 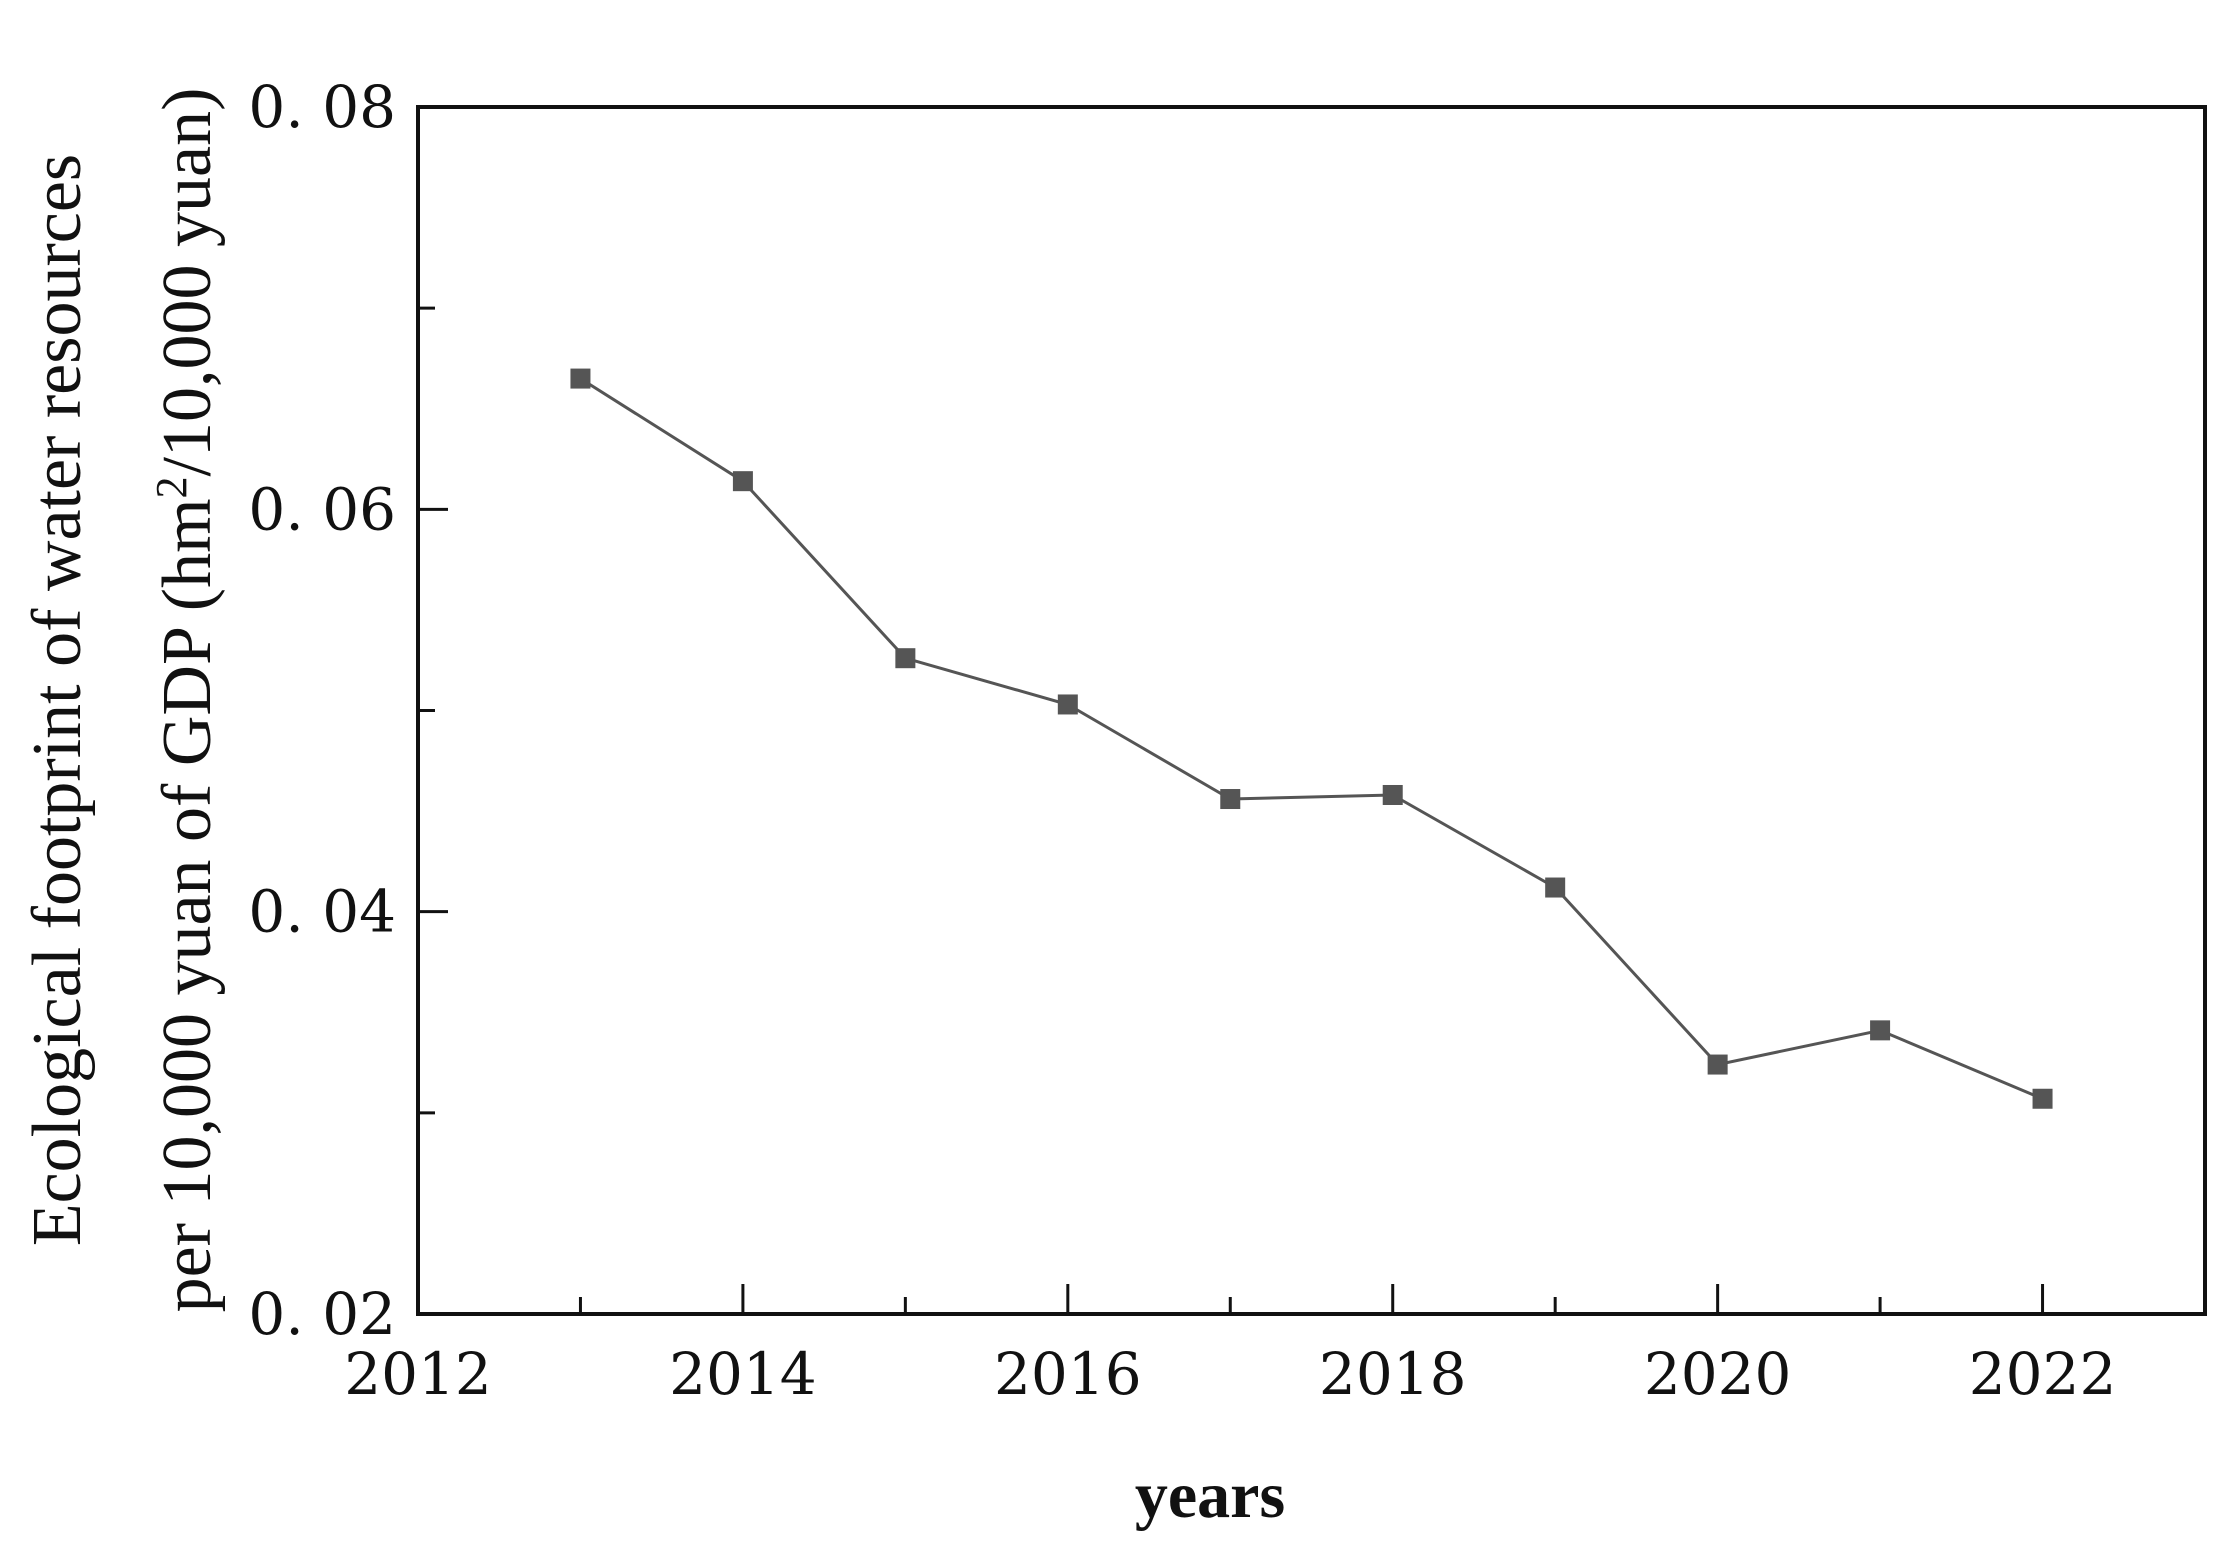 What do you see at coordinates (57, 700) in the screenshot?
I see `y-axis-title-line1: Ecological footprint of water resources` at bounding box center [57, 700].